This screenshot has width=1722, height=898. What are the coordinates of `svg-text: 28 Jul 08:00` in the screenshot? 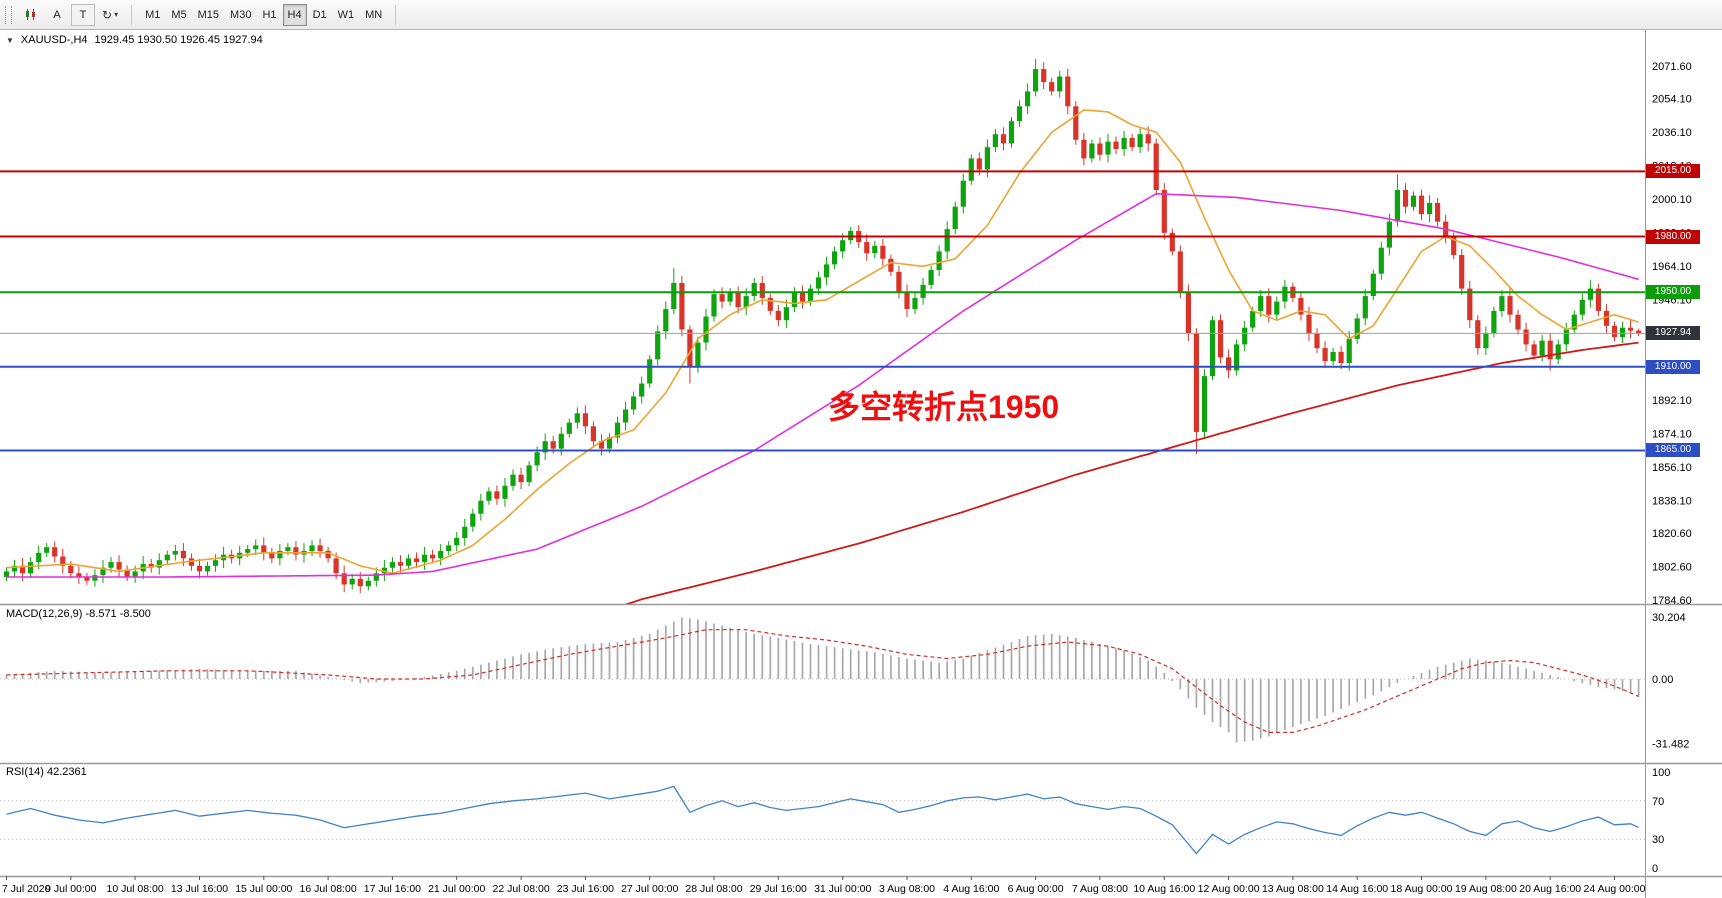 It's located at (713, 889).